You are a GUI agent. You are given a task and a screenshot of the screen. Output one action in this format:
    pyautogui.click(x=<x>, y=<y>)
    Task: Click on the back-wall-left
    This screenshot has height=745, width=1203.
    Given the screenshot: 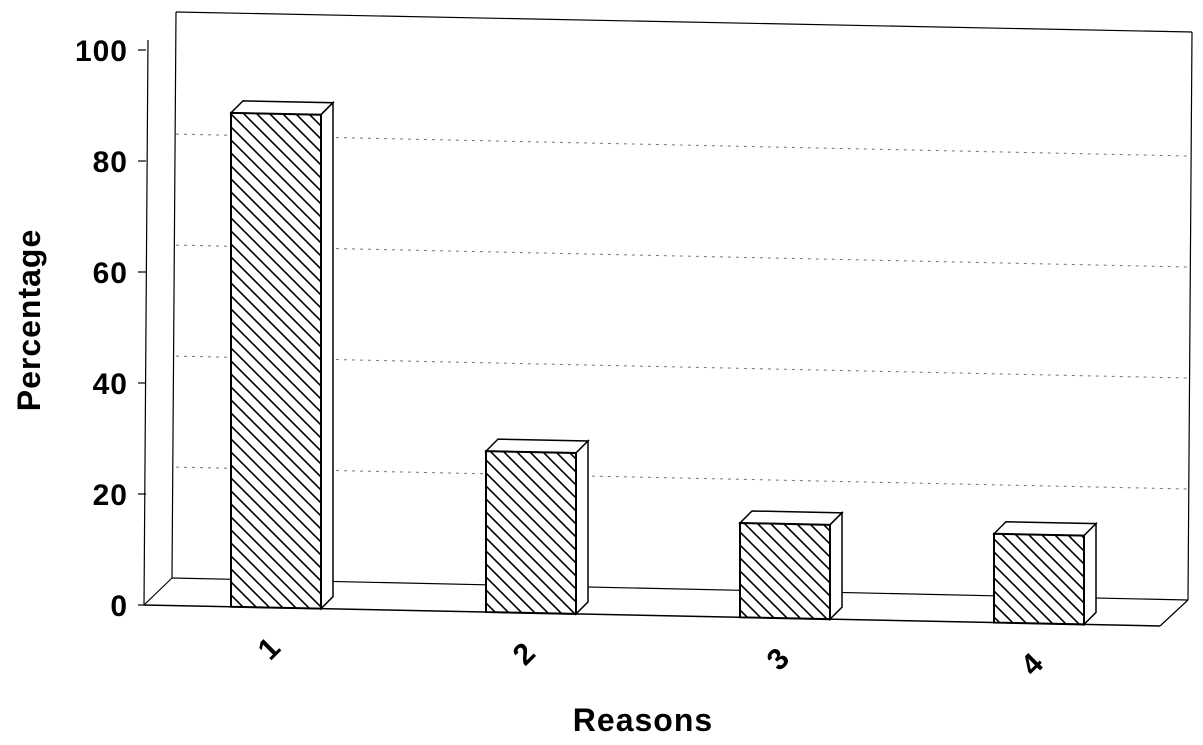 What is the action you would take?
    pyautogui.click(x=174, y=295)
    